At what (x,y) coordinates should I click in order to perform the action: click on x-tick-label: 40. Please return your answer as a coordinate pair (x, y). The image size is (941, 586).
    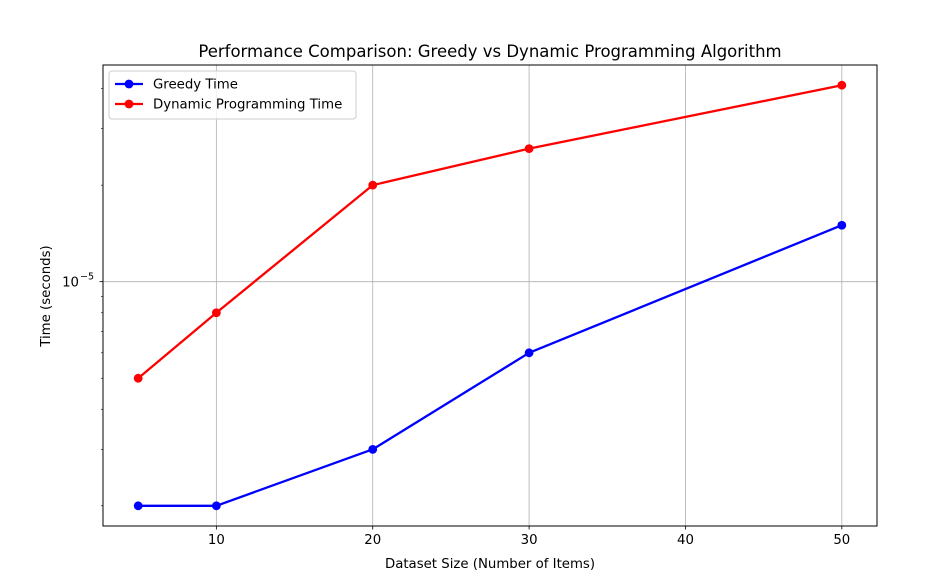
    Looking at the image, I should click on (685, 540).